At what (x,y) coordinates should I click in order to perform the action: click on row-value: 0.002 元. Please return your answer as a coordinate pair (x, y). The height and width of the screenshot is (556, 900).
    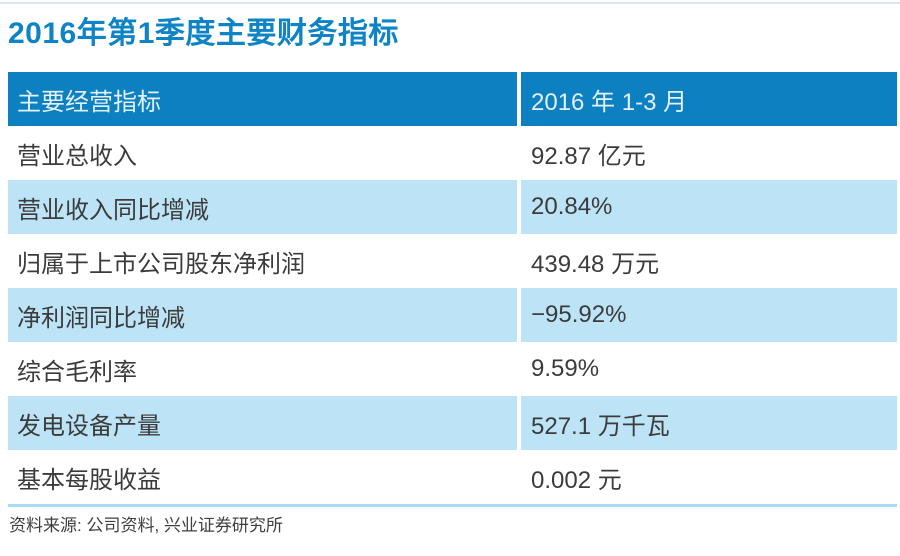
    Looking at the image, I should click on (576, 480).